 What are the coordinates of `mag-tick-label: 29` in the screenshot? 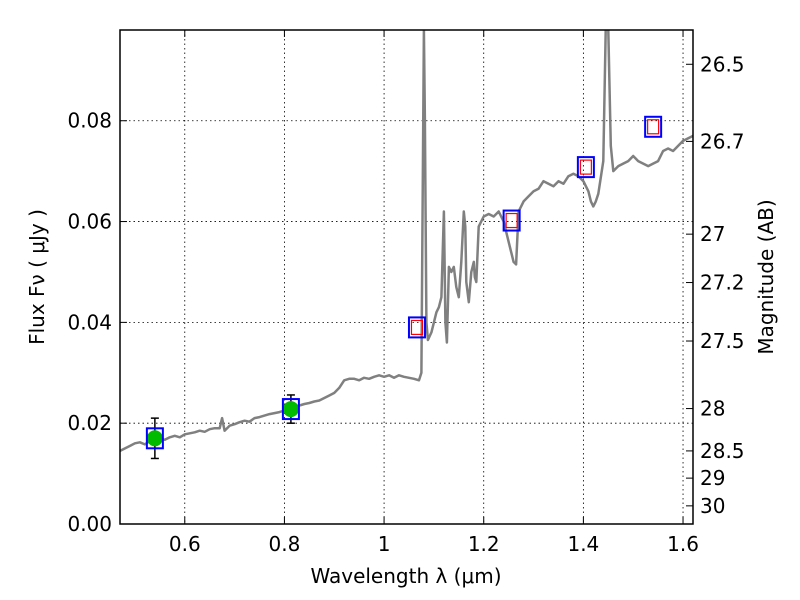 It's located at (712, 478).